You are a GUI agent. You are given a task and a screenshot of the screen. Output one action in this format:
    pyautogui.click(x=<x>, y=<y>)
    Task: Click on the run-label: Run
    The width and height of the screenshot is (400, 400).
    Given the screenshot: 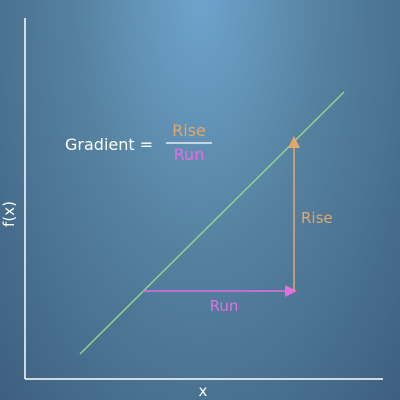 What is the action you would take?
    pyautogui.click(x=224, y=306)
    